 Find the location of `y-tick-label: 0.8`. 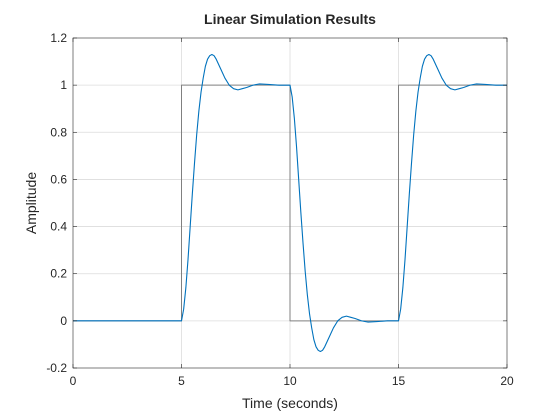

y-tick-label: 0.8 is located at coordinates (58, 132).